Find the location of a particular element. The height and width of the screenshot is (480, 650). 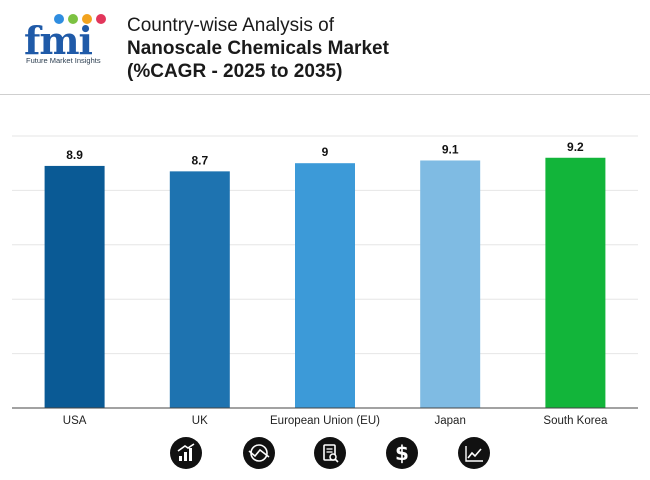

title-line-1: Country-wise Analysis of is located at coordinates (230, 25).